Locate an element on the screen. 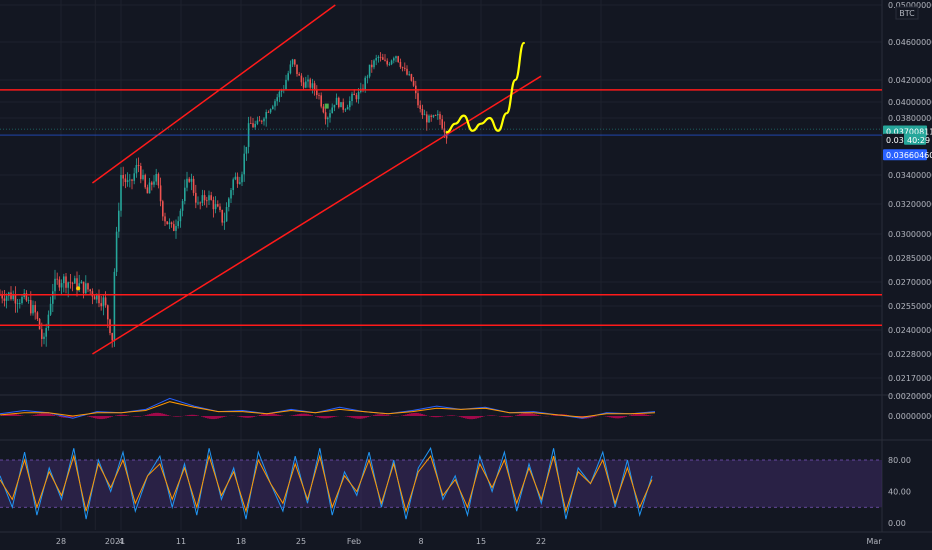  macd-line is located at coordinates (328, 408).